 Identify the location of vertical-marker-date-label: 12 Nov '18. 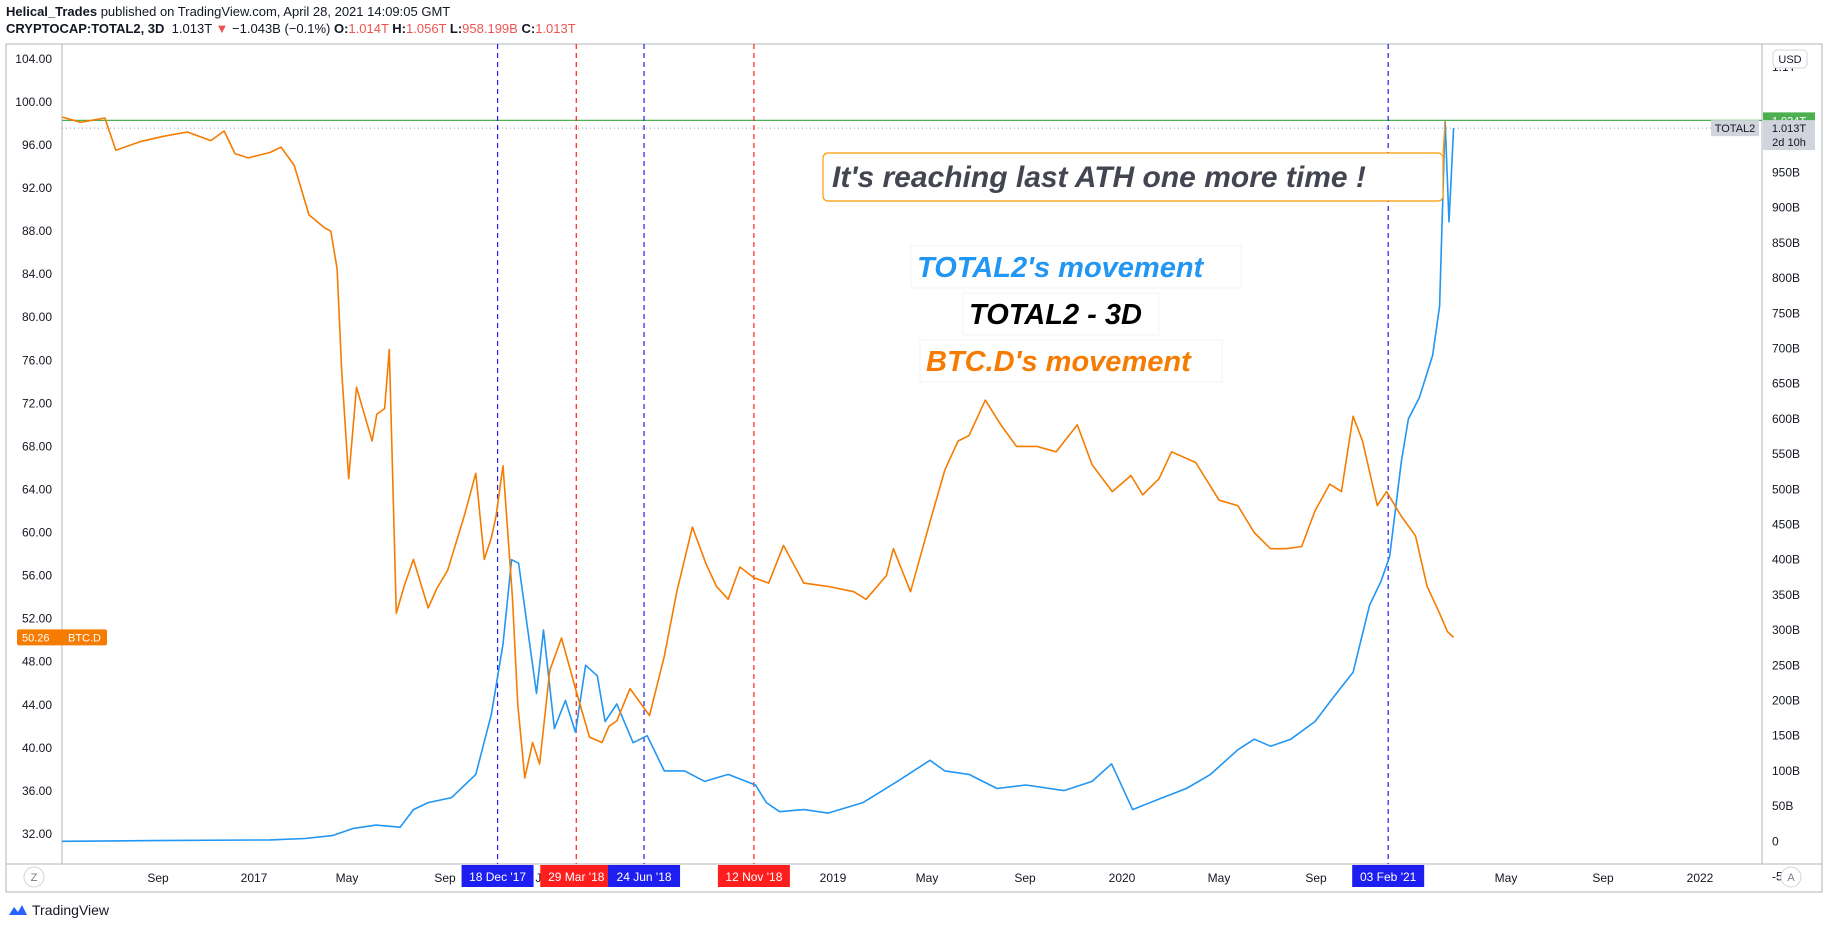
(753, 877).